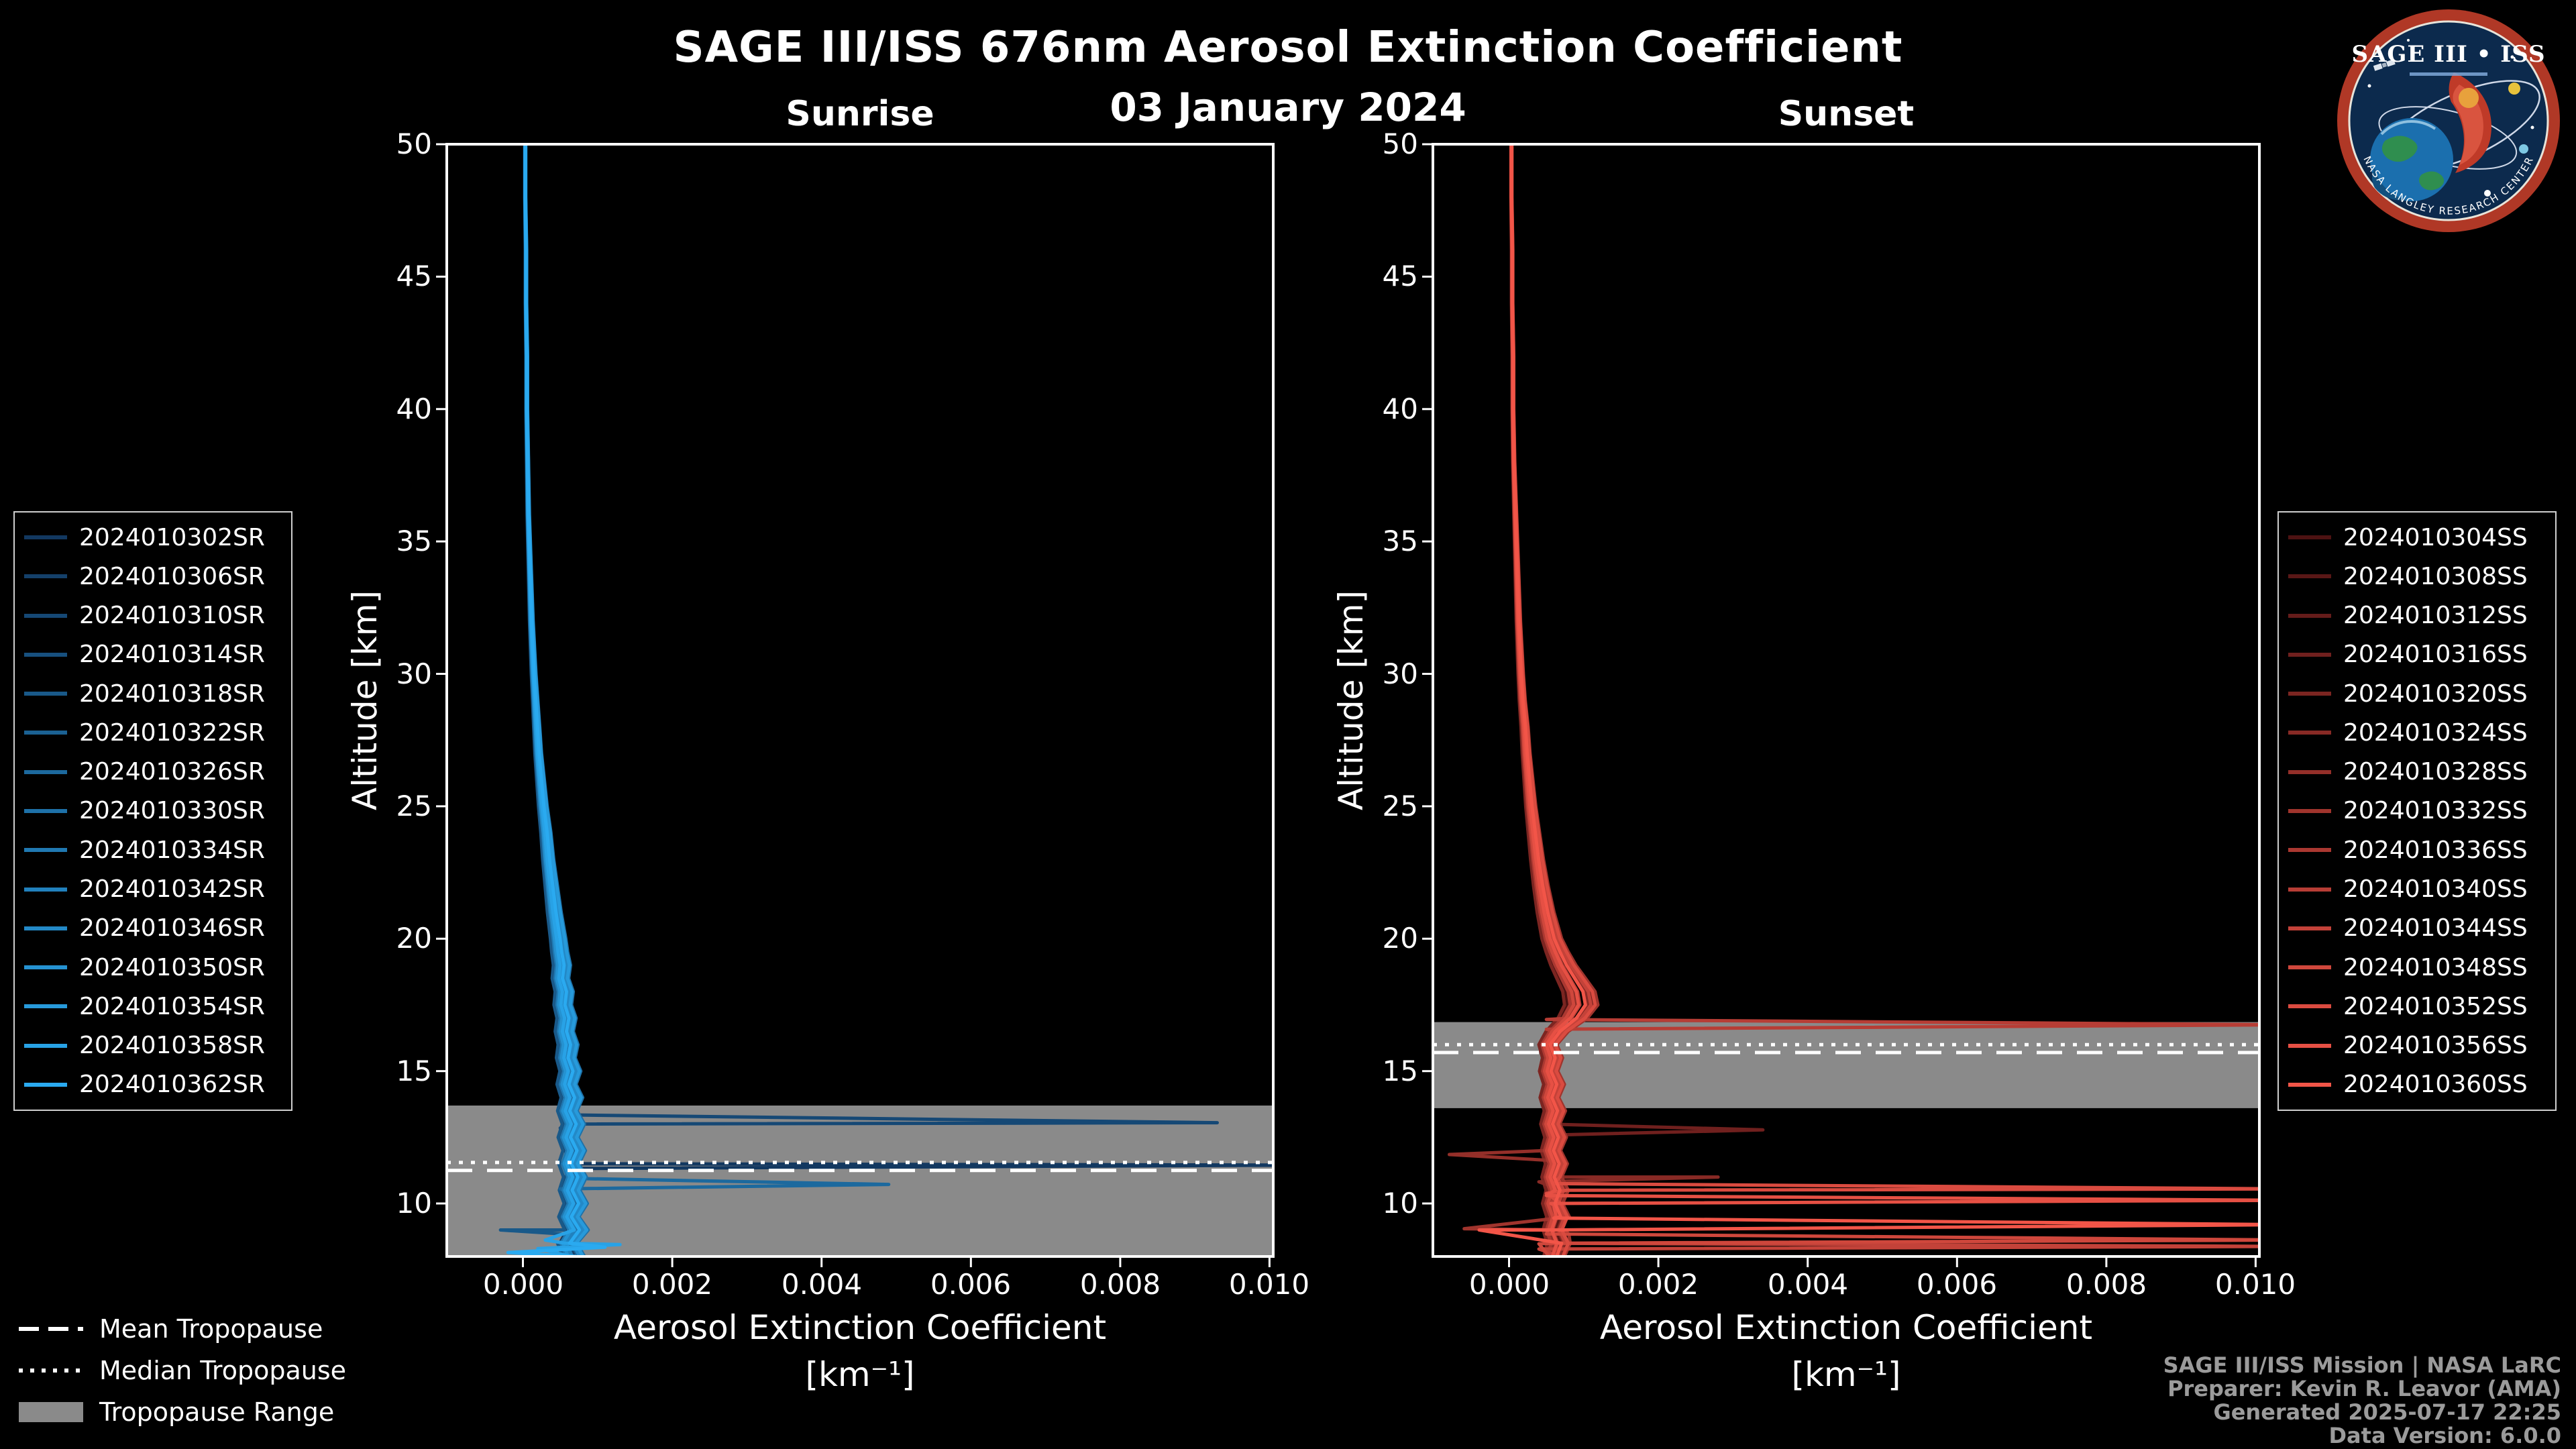 This screenshot has width=2576, height=1449. What do you see at coordinates (2362, 1365) in the screenshot?
I see `credits-mission: SAGE III/ISS Mission | NASA LaRC` at bounding box center [2362, 1365].